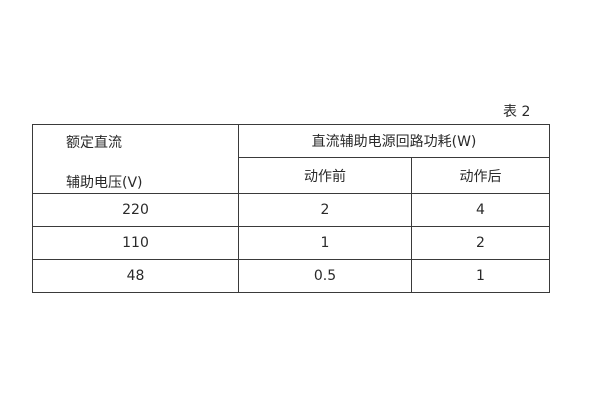  What do you see at coordinates (480, 175) in the screenshot?
I see `header-after: 动作后` at bounding box center [480, 175].